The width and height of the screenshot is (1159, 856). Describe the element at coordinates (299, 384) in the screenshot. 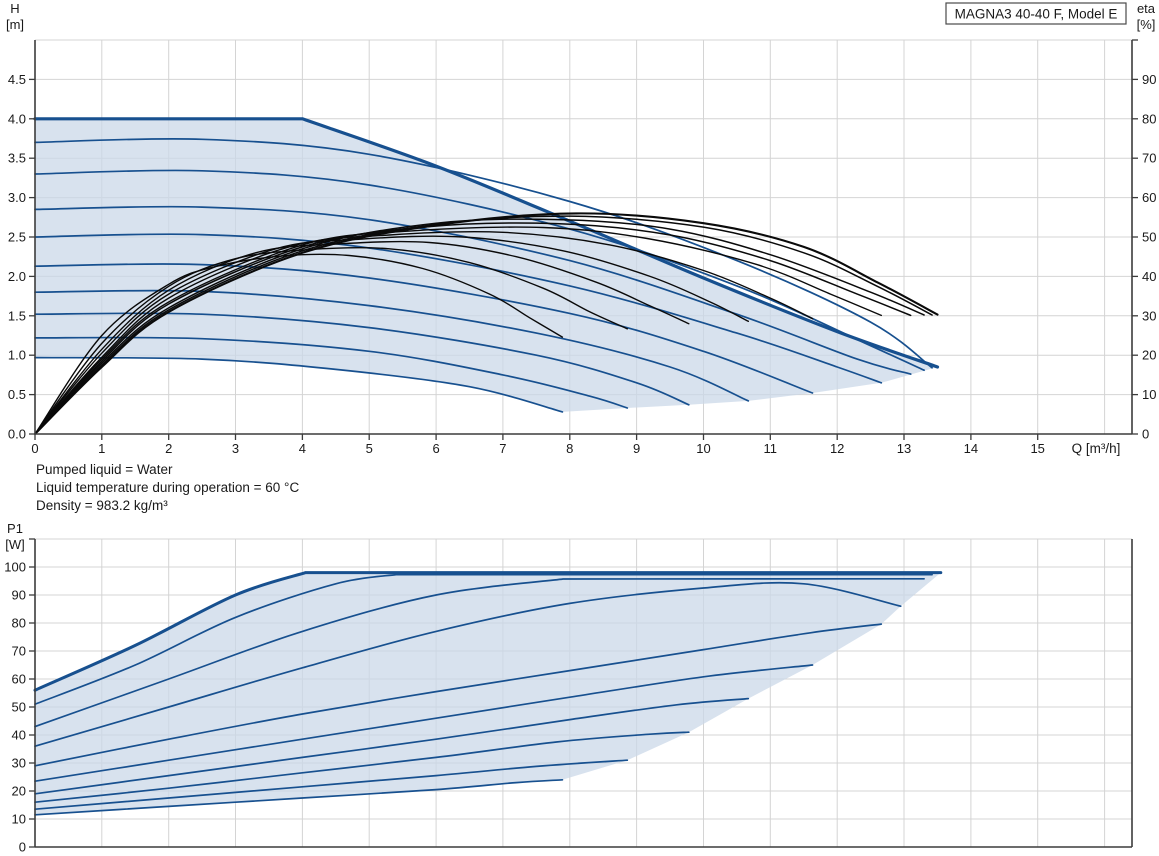

I see `pump-curve-speed-min` at that location.